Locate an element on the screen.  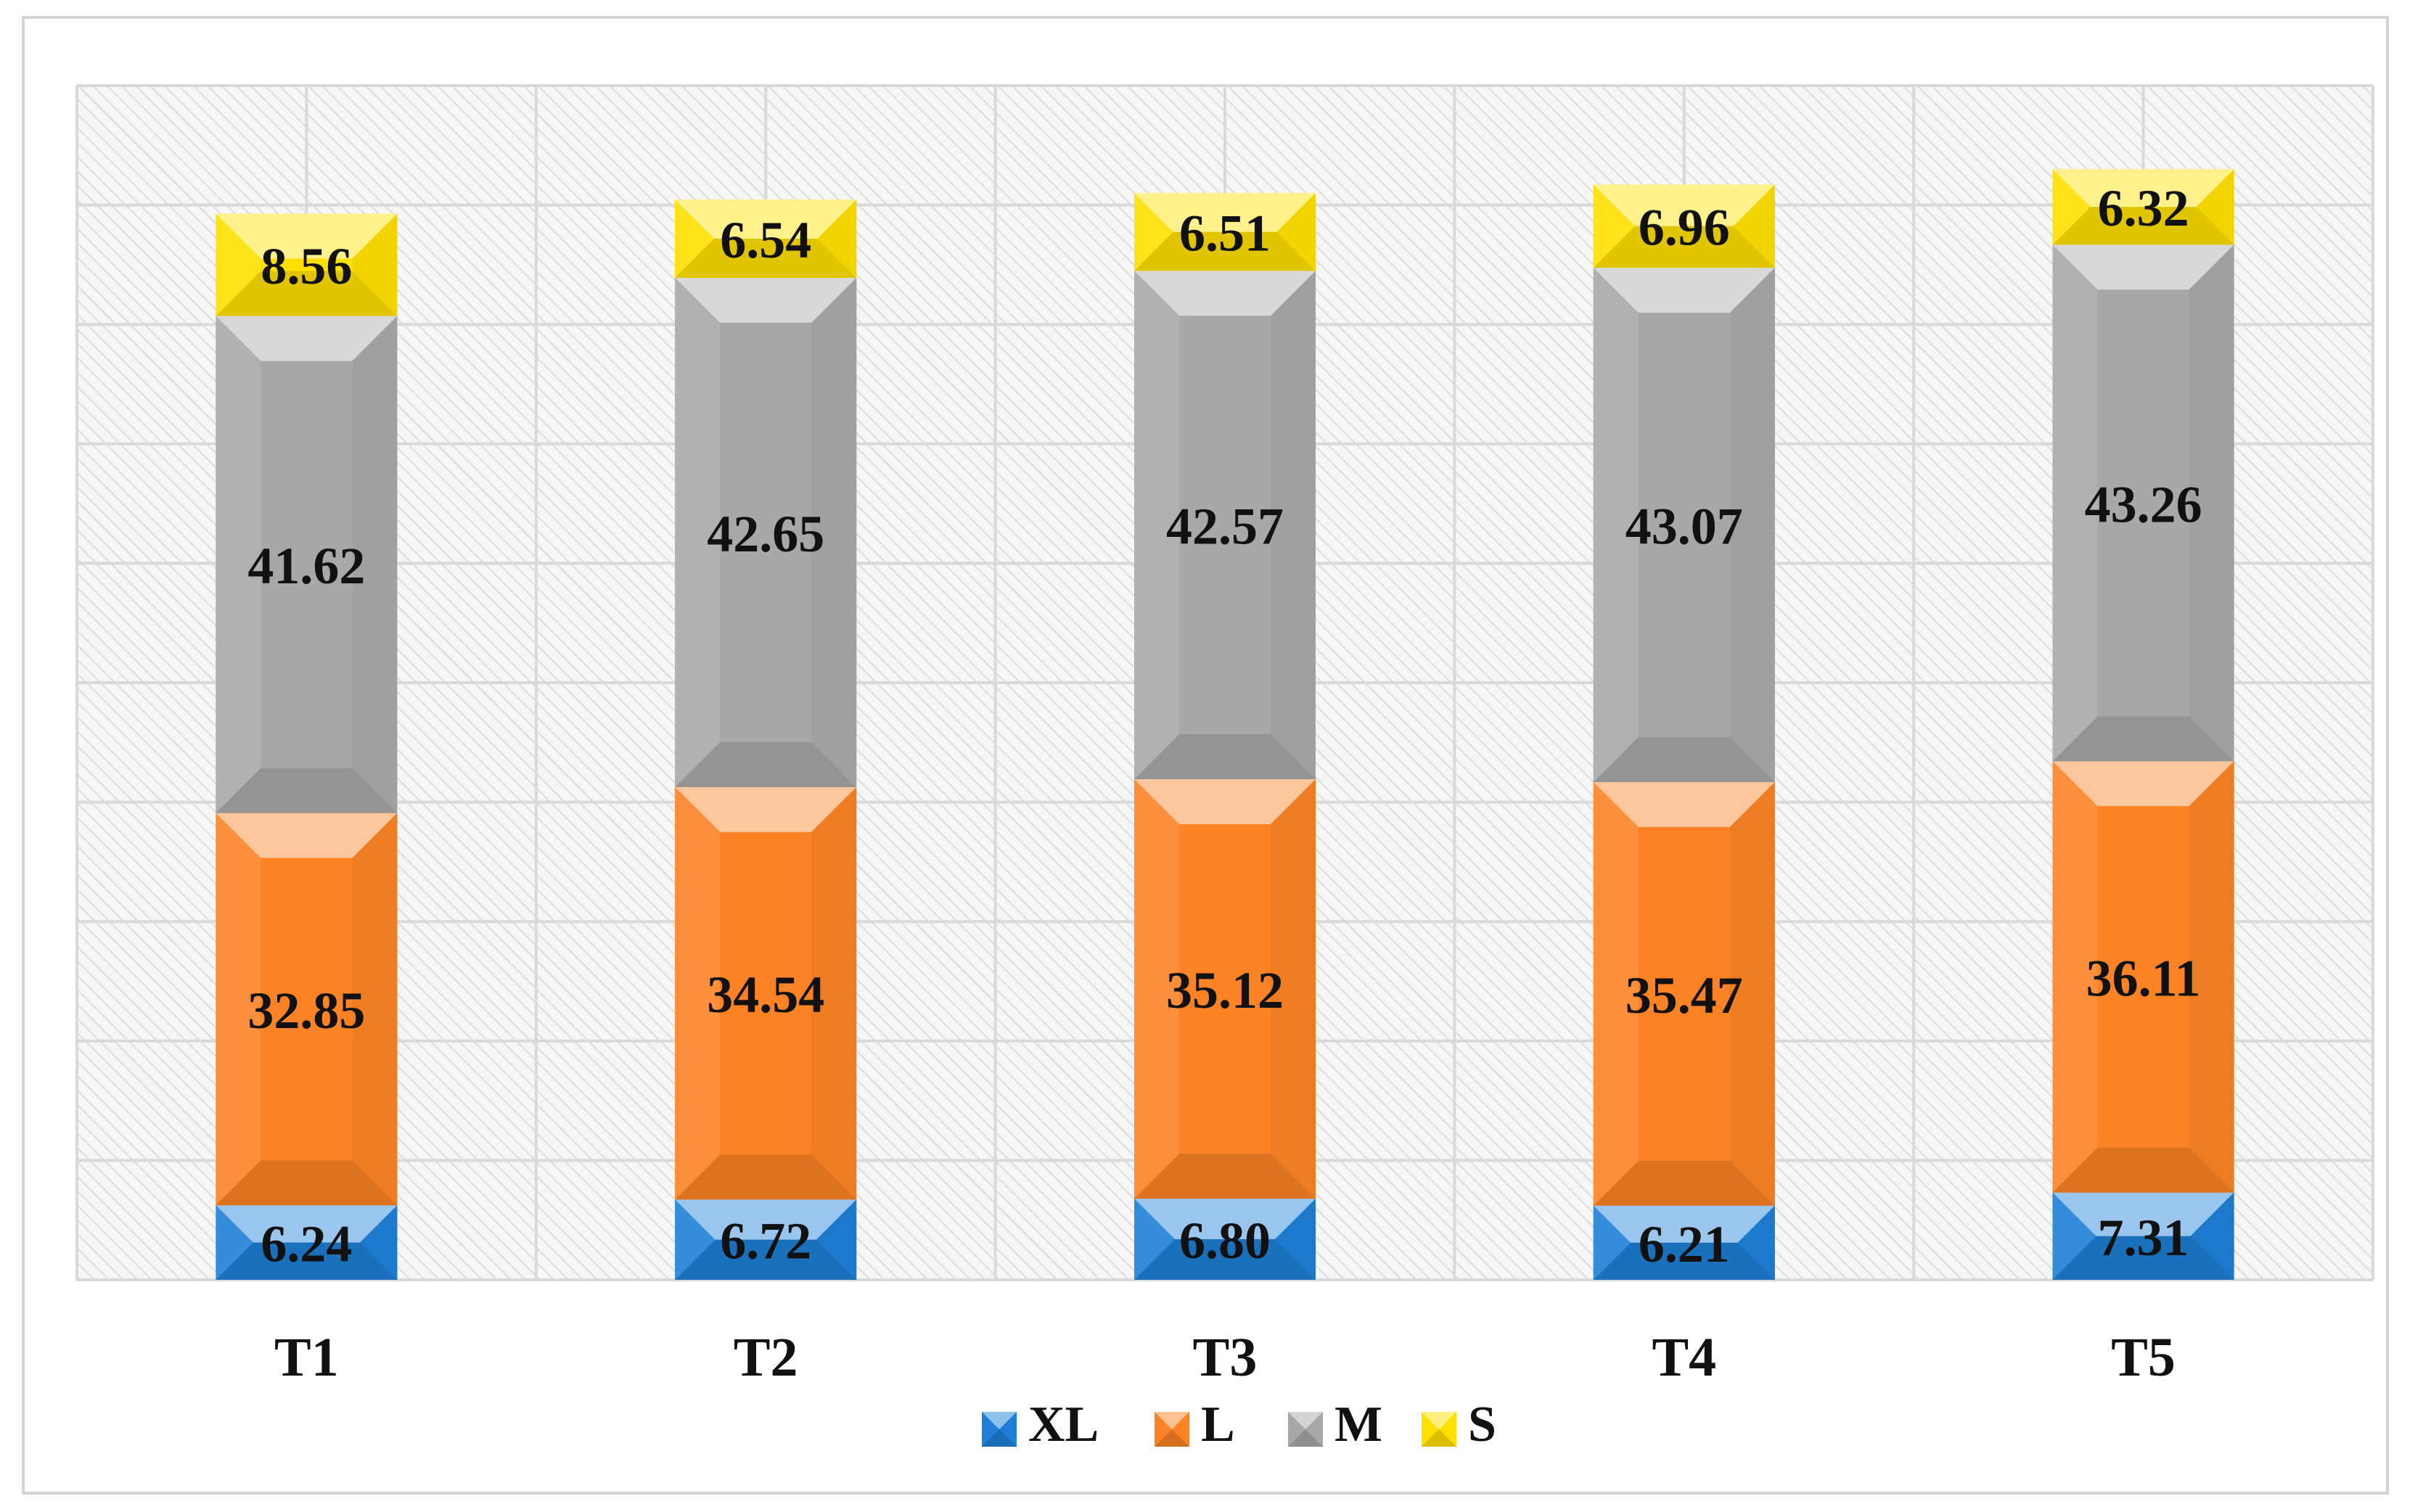
bar-segment-l-t5 is located at coordinates (2143, 977).